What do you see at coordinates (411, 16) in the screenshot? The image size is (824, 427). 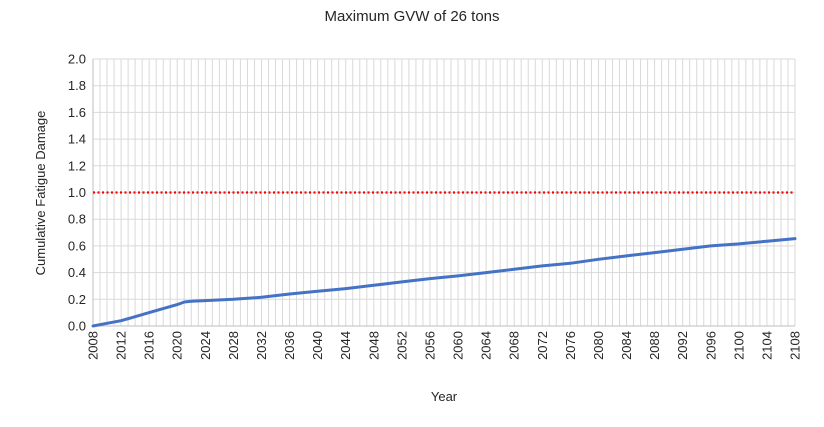 I see `chart-title: Maximum GVW of 26 tons` at bounding box center [411, 16].